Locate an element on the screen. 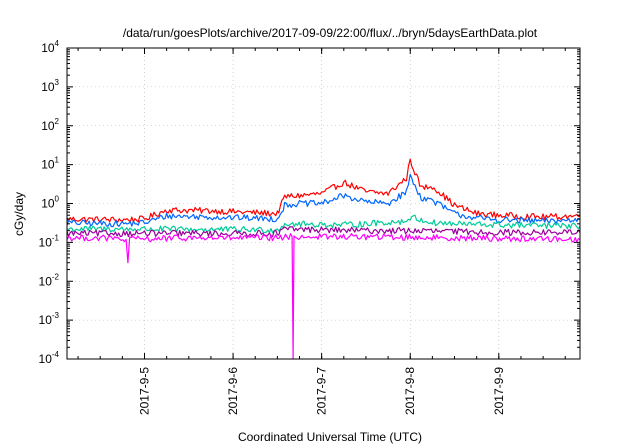  x-tick-label: 2017-9-7 is located at coordinates (322, 391).